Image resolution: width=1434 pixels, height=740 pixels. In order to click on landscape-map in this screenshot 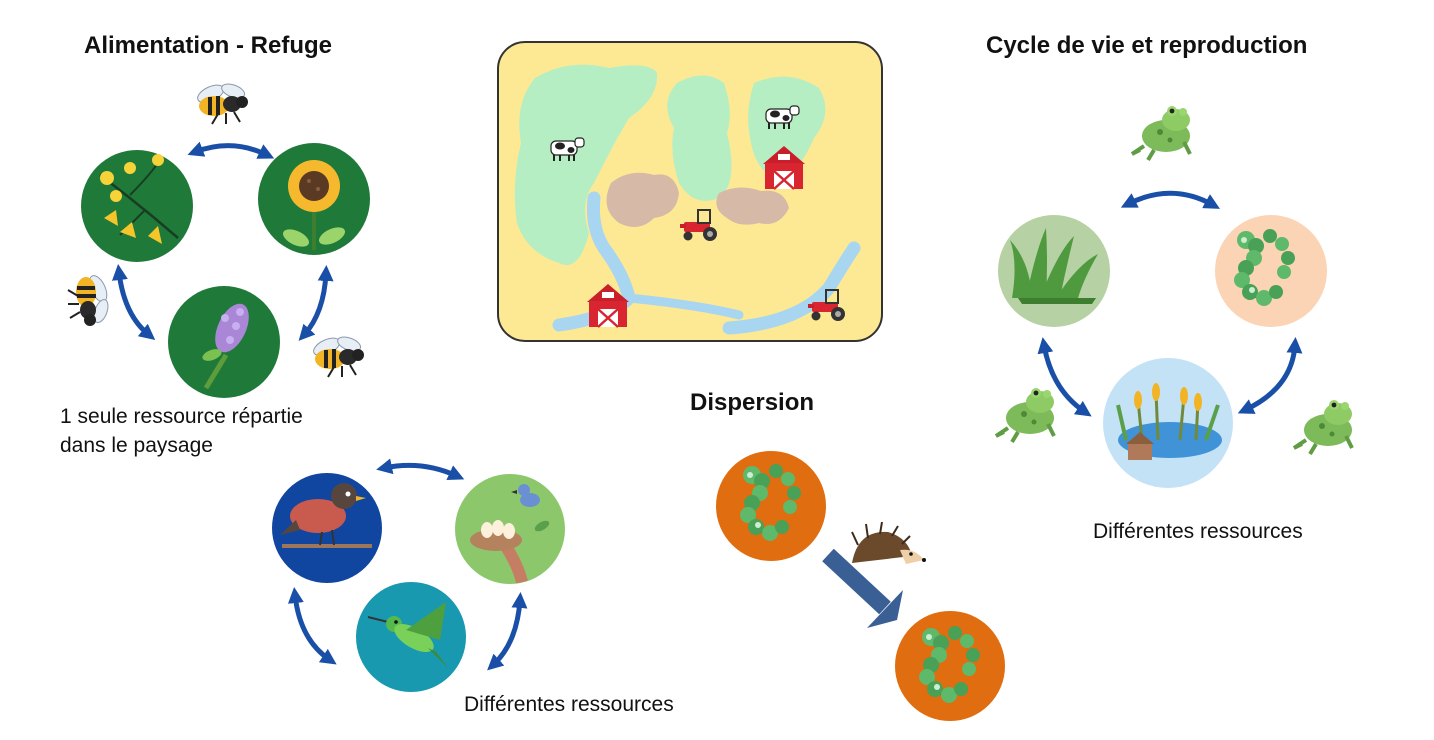, I will do `click(690, 191)`.